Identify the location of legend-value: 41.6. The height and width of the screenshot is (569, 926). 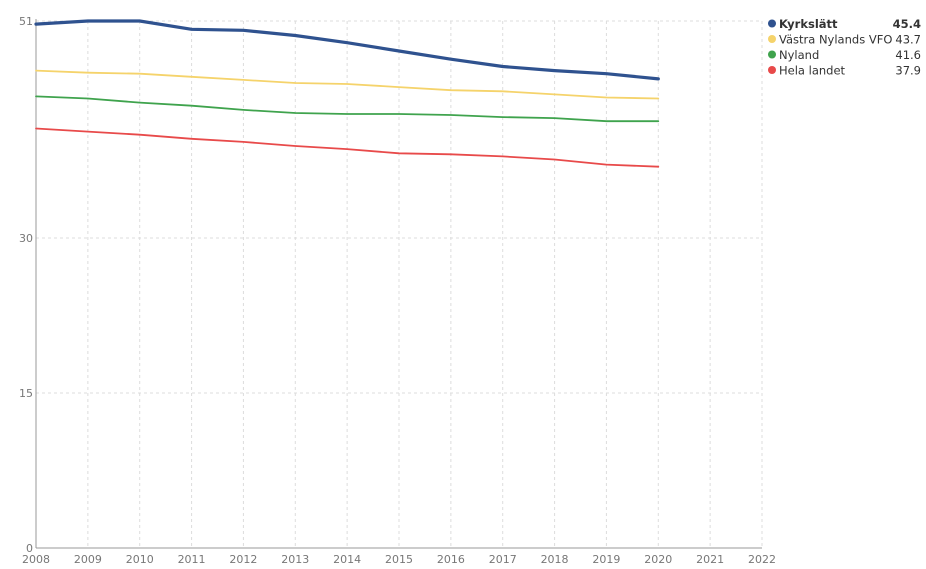
(908, 55).